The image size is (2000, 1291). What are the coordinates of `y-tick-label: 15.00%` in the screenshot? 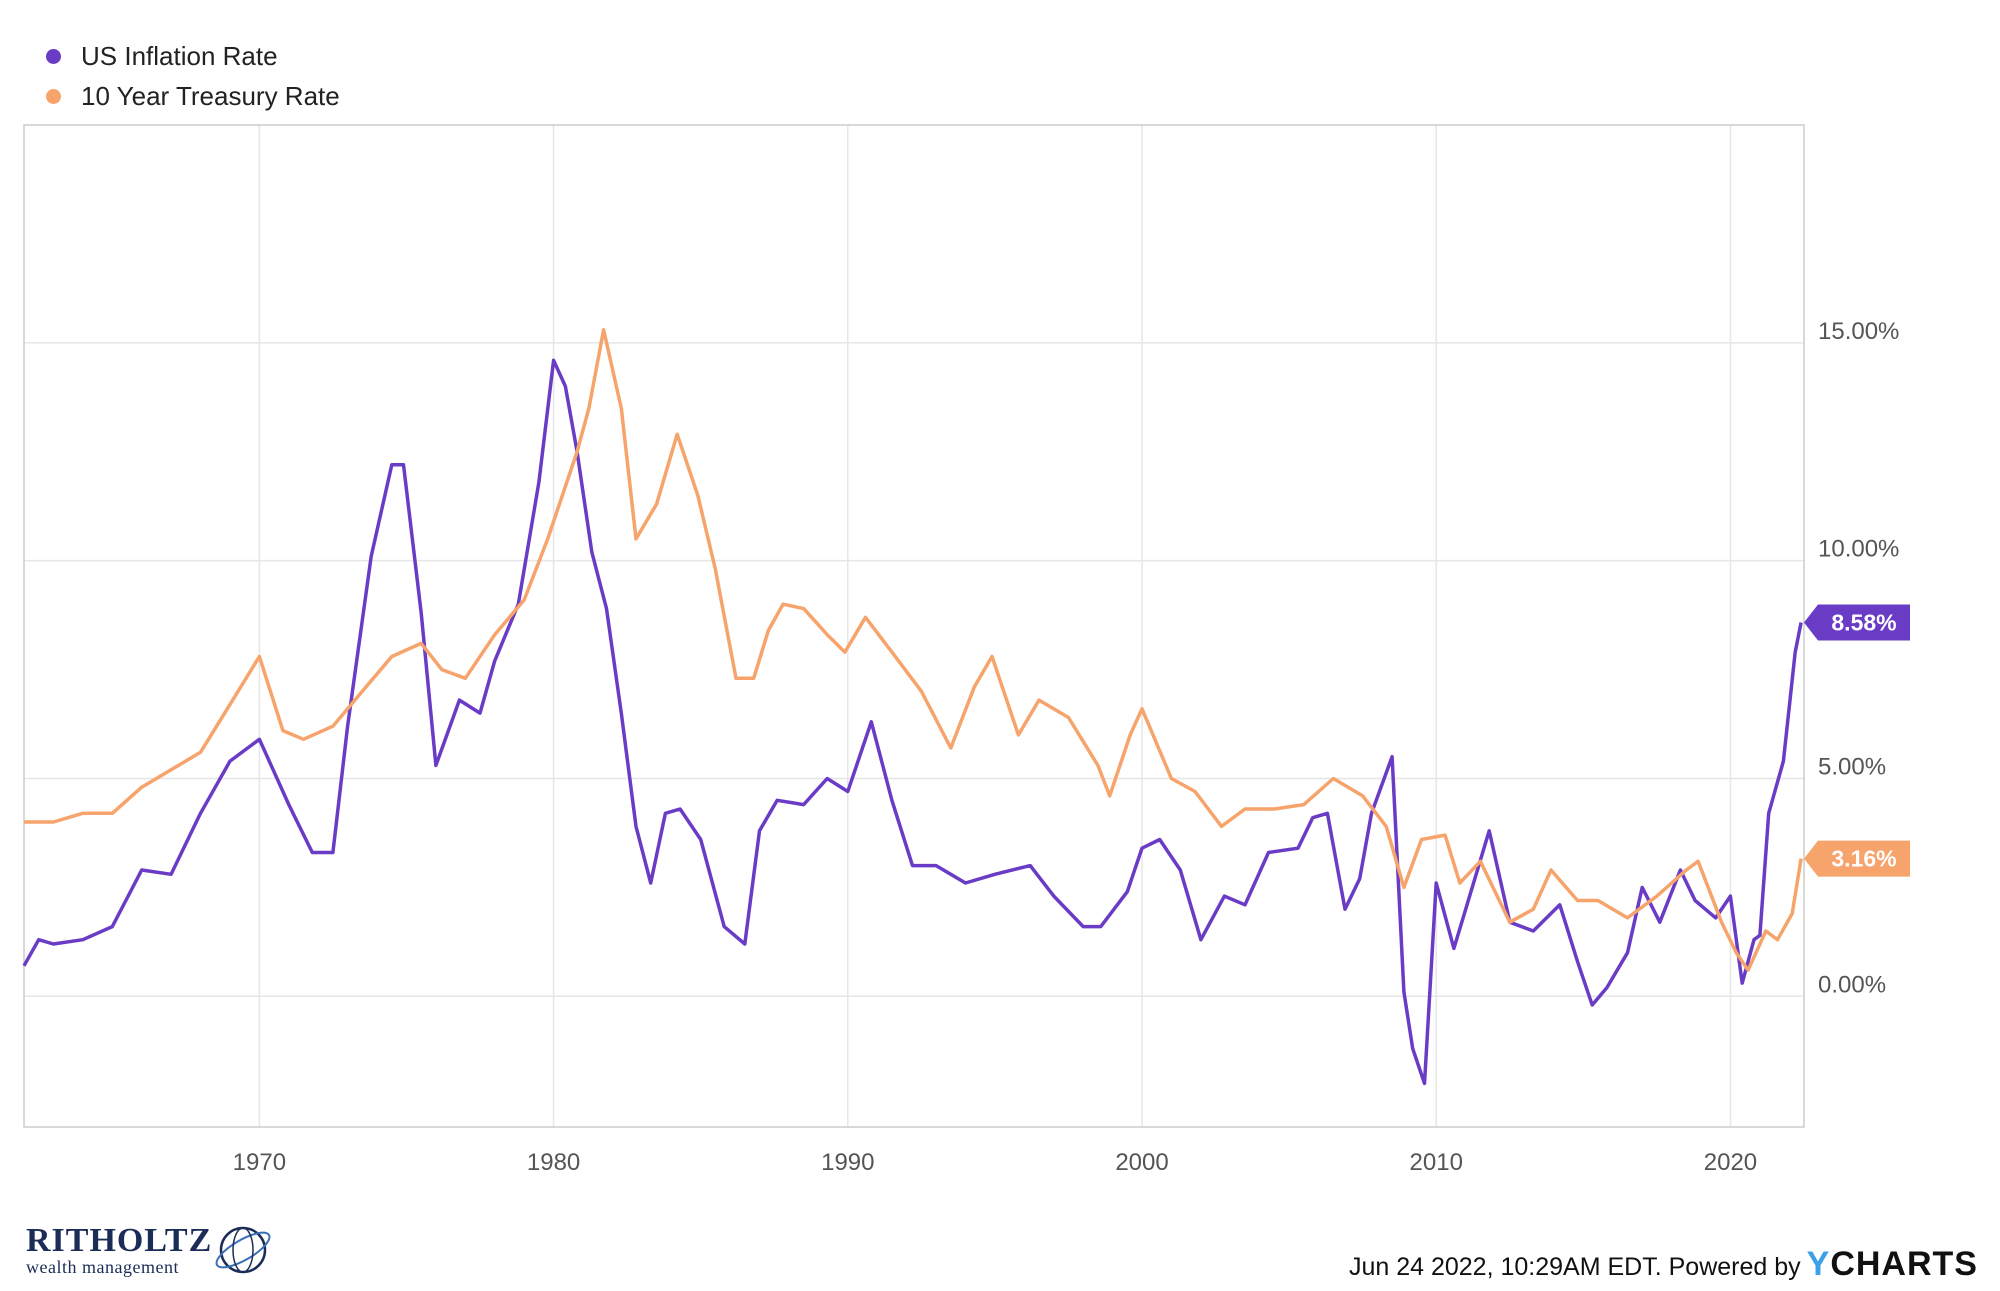 It's located at (1858, 331).